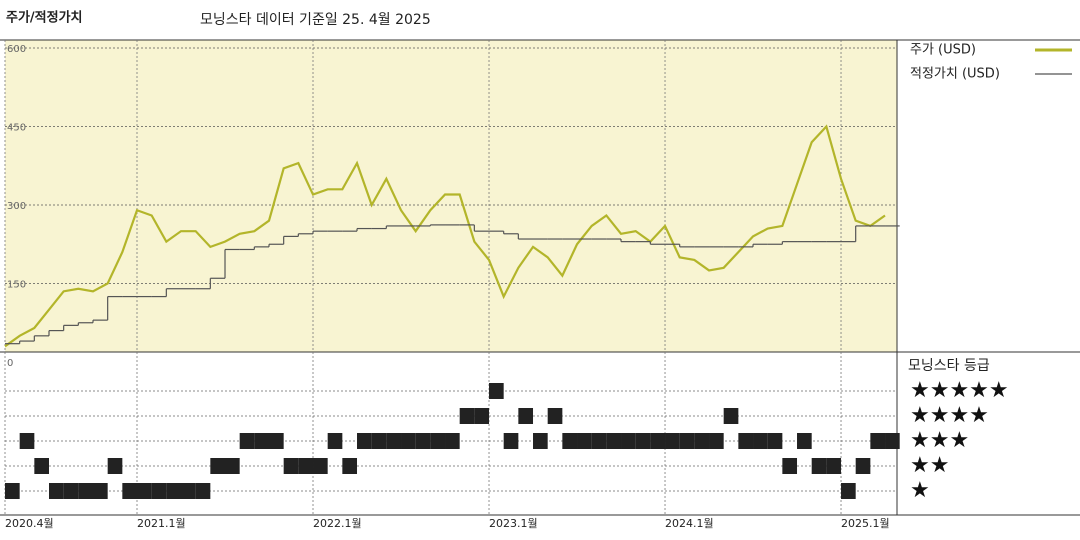  What do you see at coordinates (16, 206) in the screenshot?
I see `y-tick-label: 300` at bounding box center [16, 206].